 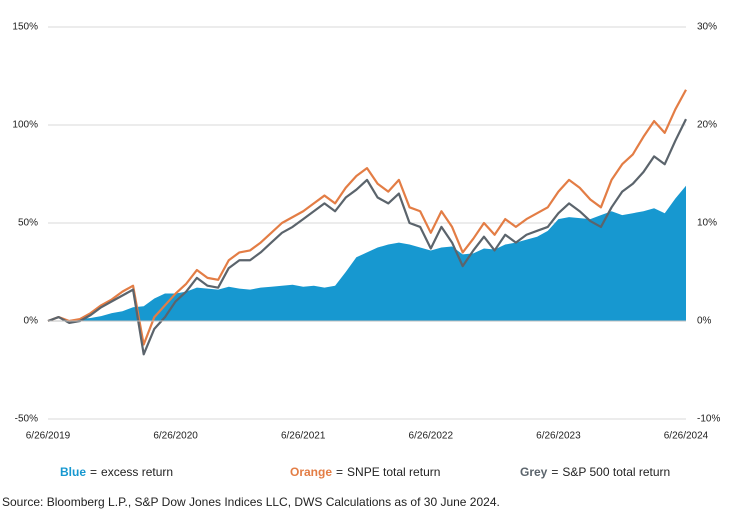 What do you see at coordinates (431, 436) in the screenshot?
I see `x-tick-label: 6/26/2022` at bounding box center [431, 436].